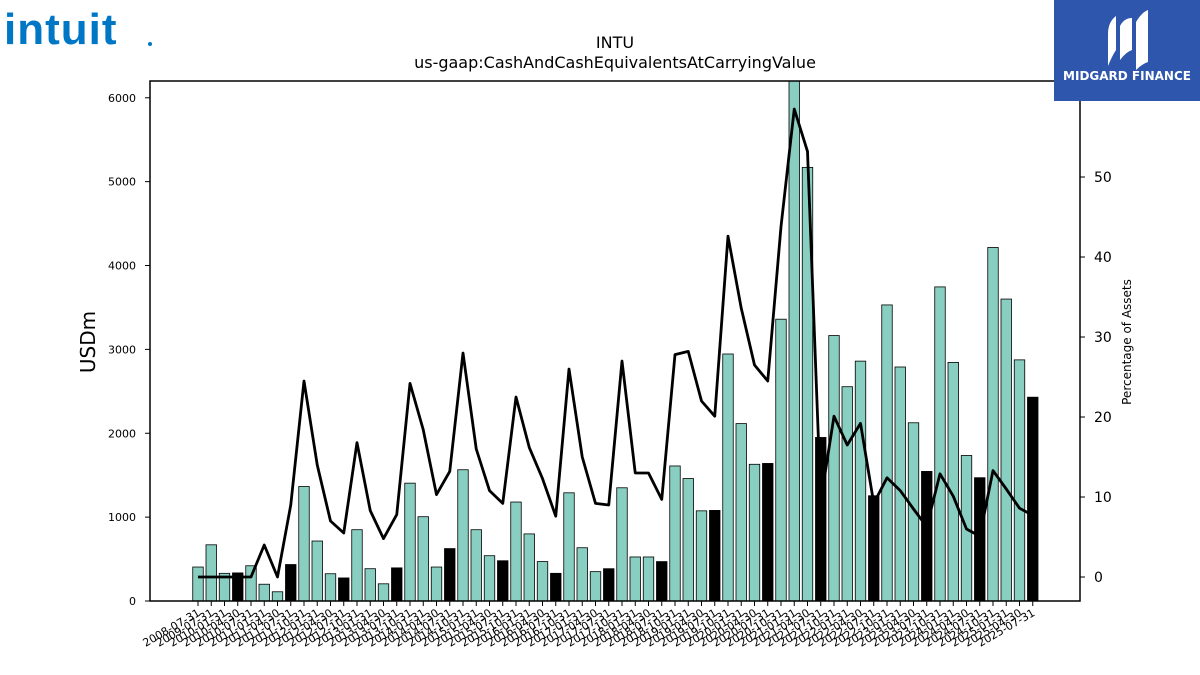 The image size is (1200, 675). What do you see at coordinates (1103, 178) in the screenshot?
I see `y2-tick-label: 50` at bounding box center [1103, 178].